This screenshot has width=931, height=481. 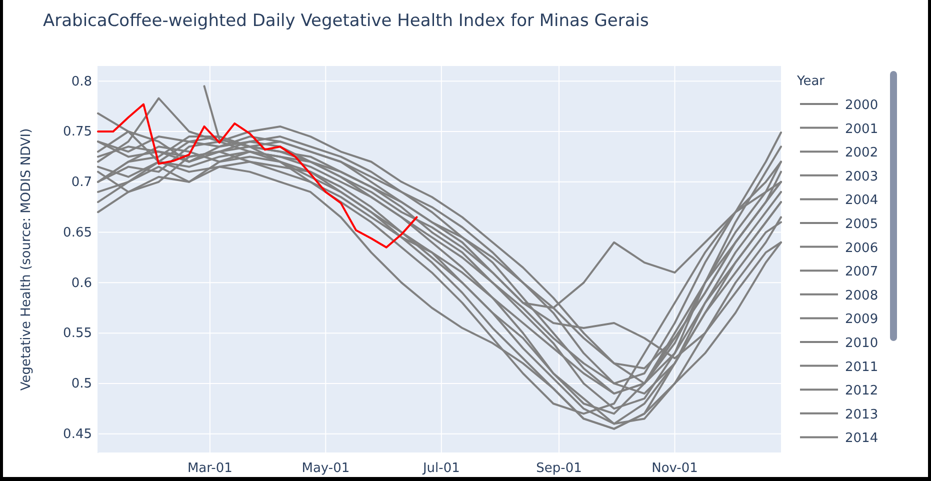 What do you see at coordinates (81, 283) in the screenshot?
I see `y-tick-label: 0.6` at bounding box center [81, 283].